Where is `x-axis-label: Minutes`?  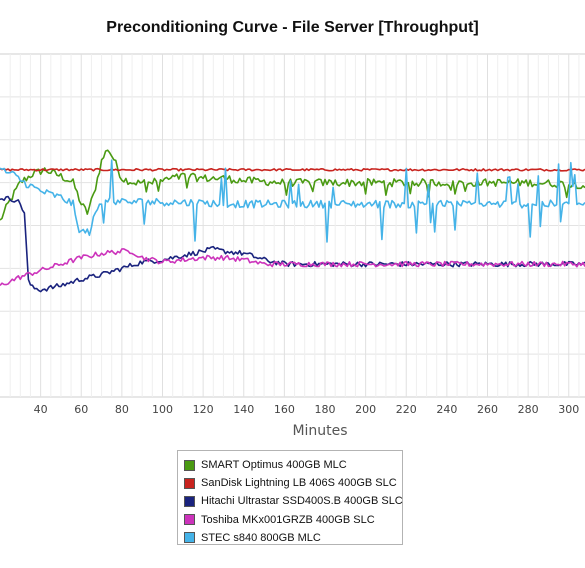
x-axis-label: Minutes is located at coordinates (320, 431).